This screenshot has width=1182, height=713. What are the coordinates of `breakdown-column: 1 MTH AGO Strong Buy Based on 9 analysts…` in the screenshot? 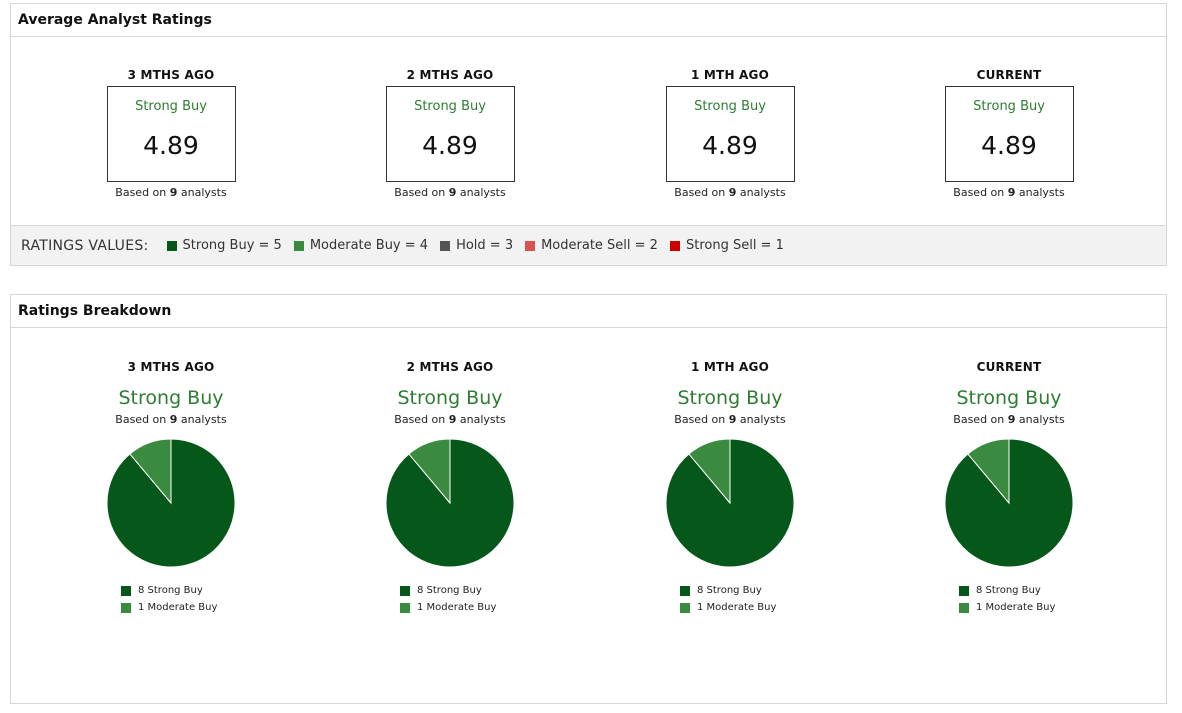 It's located at (730, 488).